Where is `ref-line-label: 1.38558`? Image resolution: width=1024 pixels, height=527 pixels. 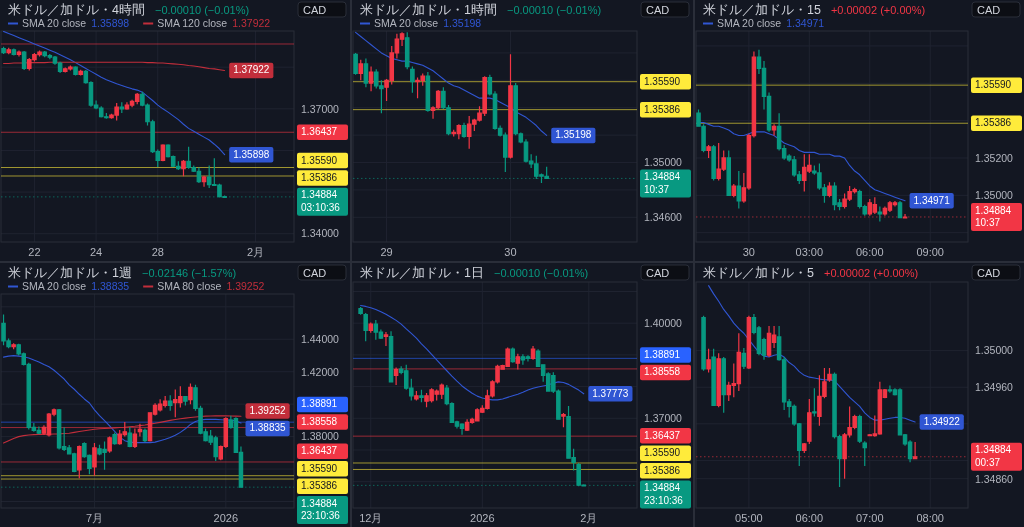
ref-line-label: 1.38558 is located at coordinates (662, 372).